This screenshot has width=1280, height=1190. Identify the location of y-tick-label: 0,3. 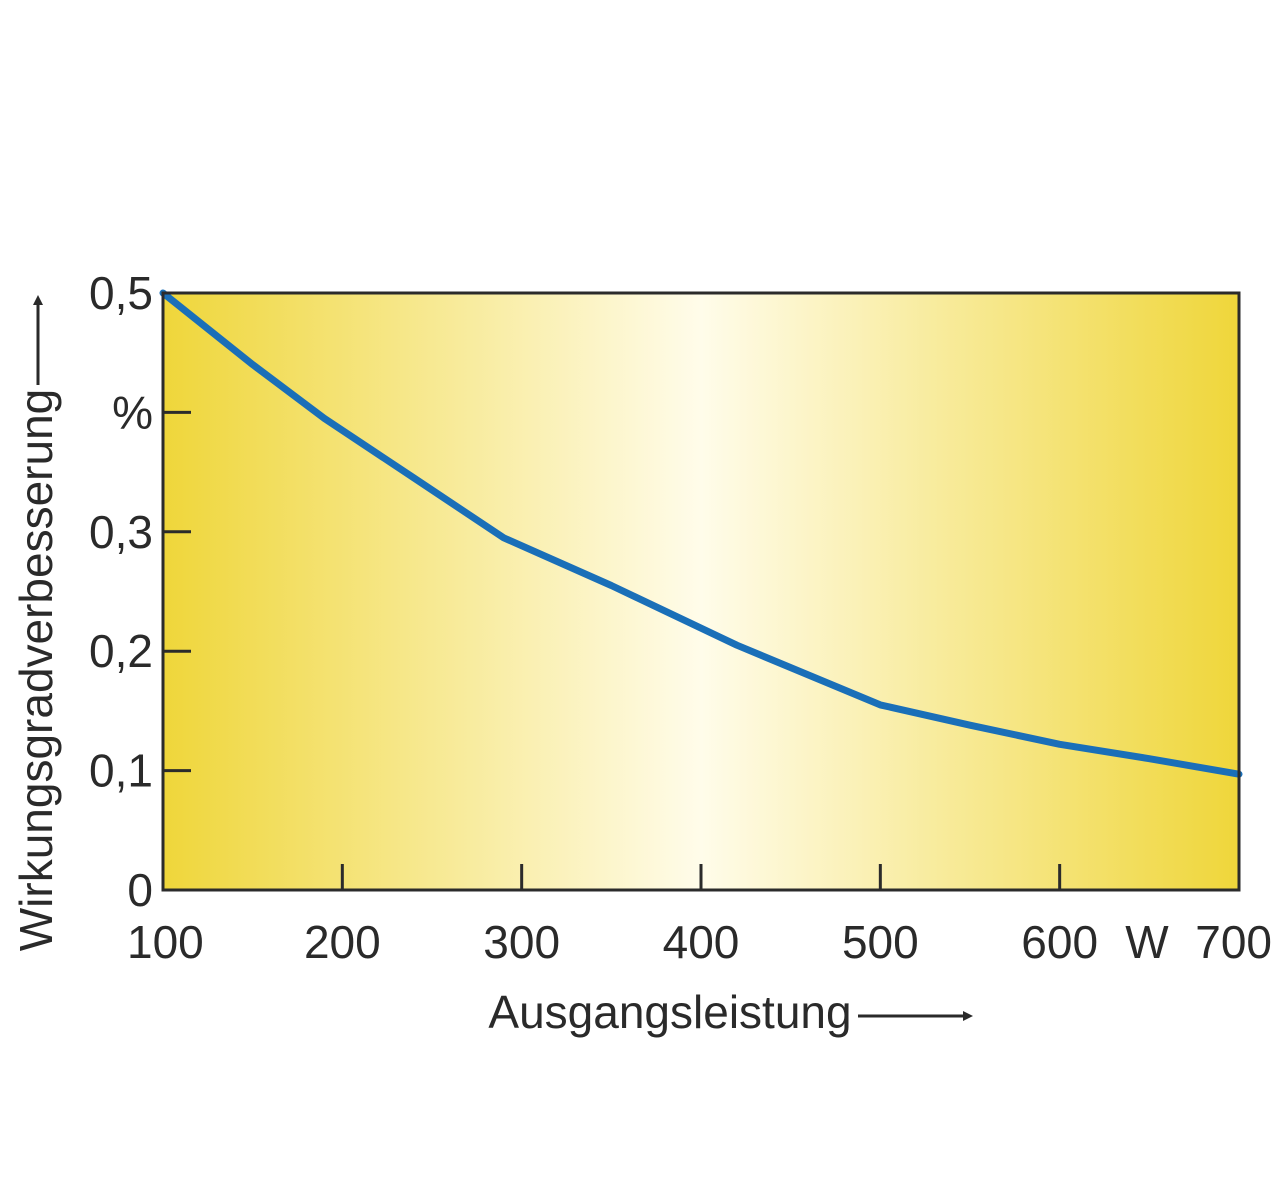
(121, 532).